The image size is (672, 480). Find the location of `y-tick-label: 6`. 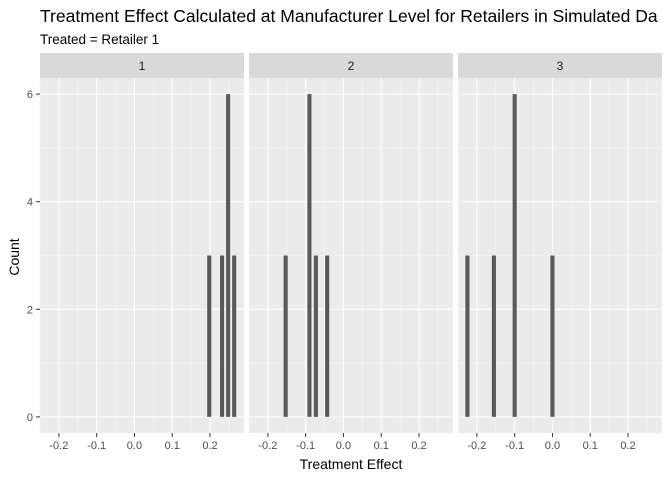

y-tick-label: 6 is located at coordinates (30, 95).